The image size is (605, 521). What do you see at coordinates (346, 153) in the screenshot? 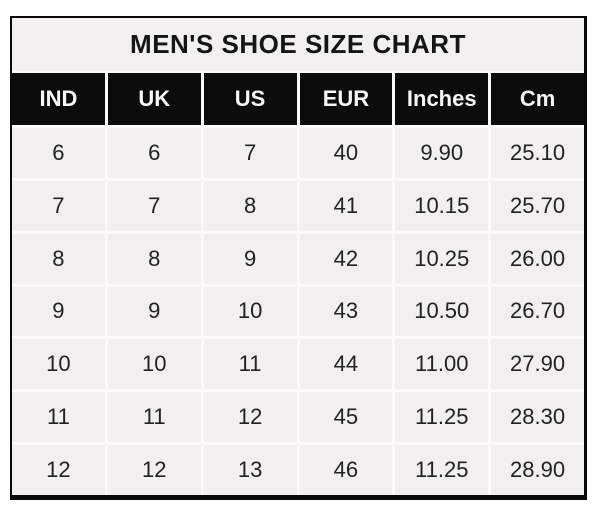
I see `table-cell: 40` at bounding box center [346, 153].